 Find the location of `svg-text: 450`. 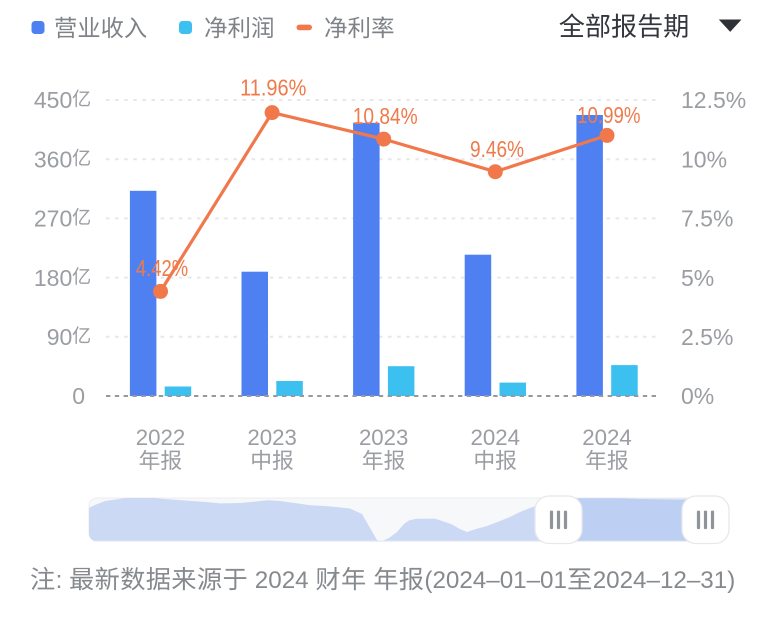

svg-text: 450 is located at coordinates (53, 100).